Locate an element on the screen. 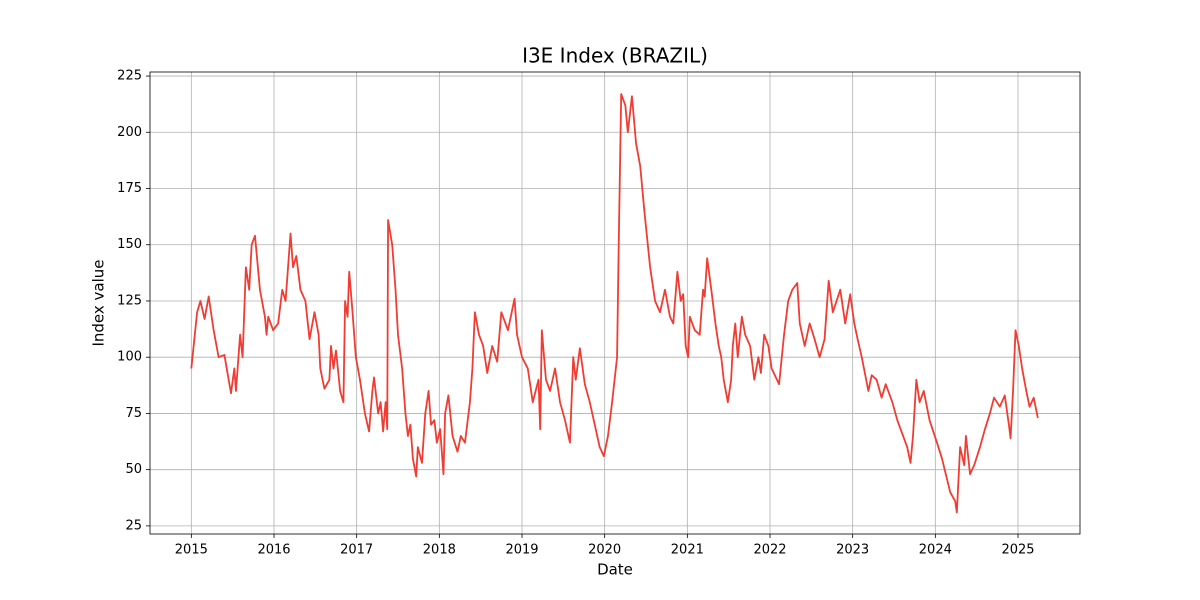 Image resolution: width=1200 pixels, height=600 pixels. x-axis-label: Date is located at coordinates (615, 570).